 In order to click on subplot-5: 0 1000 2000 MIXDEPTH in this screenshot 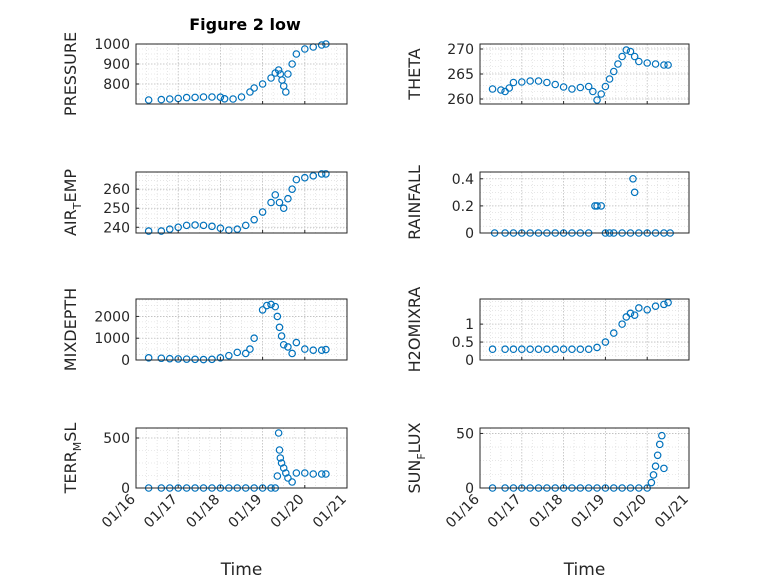, I will do `click(204, 329)`.